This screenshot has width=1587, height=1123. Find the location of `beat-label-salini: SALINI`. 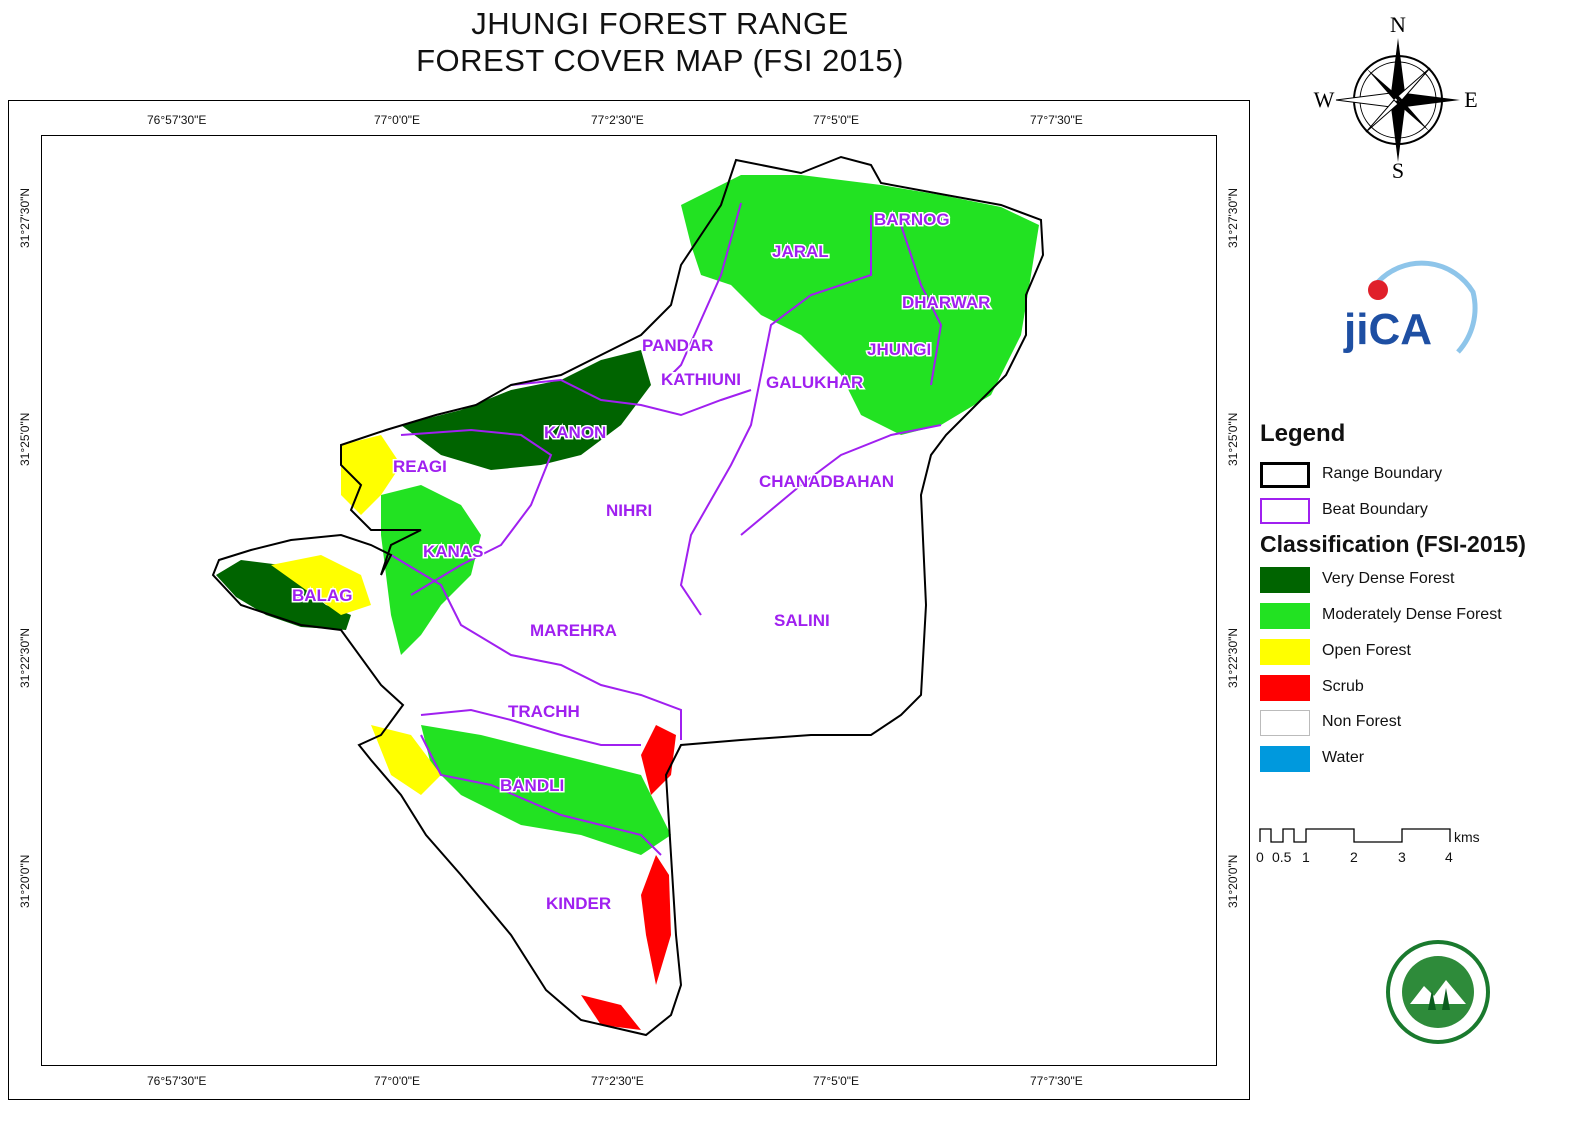

beat-label-salini: SALINI is located at coordinates (802, 620).